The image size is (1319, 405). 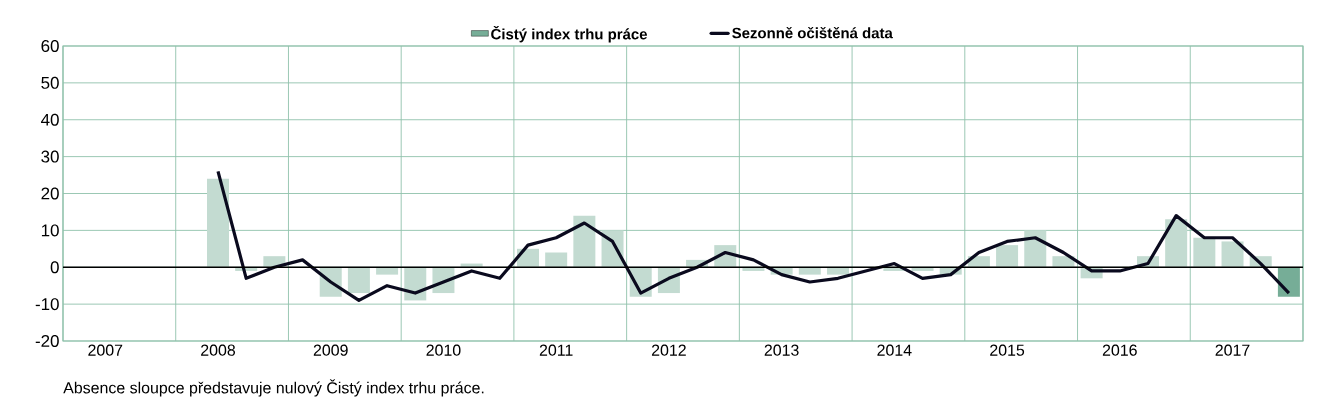 What do you see at coordinates (218, 350) in the screenshot?
I see `x-tick-label: 2008` at bounding box center [218, 350].